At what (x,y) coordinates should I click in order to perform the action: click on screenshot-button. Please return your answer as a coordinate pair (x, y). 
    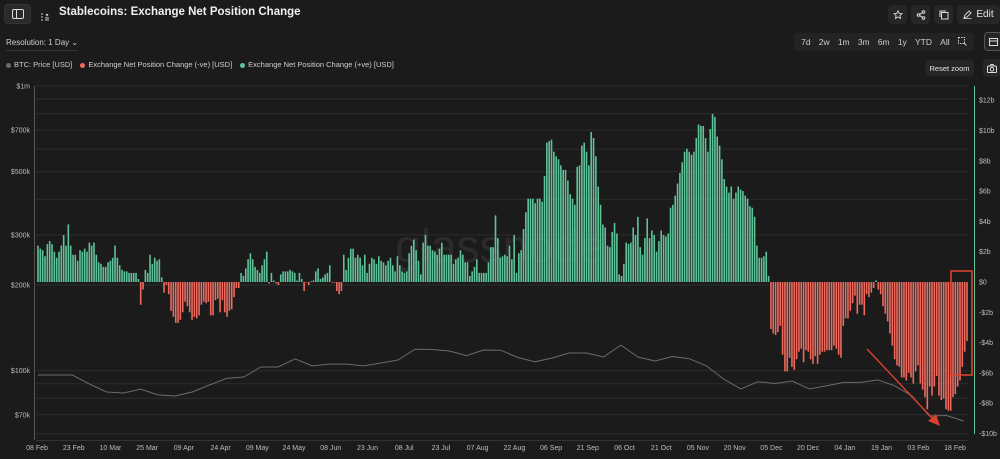
    Looking at the image, I should click on (991, 68).